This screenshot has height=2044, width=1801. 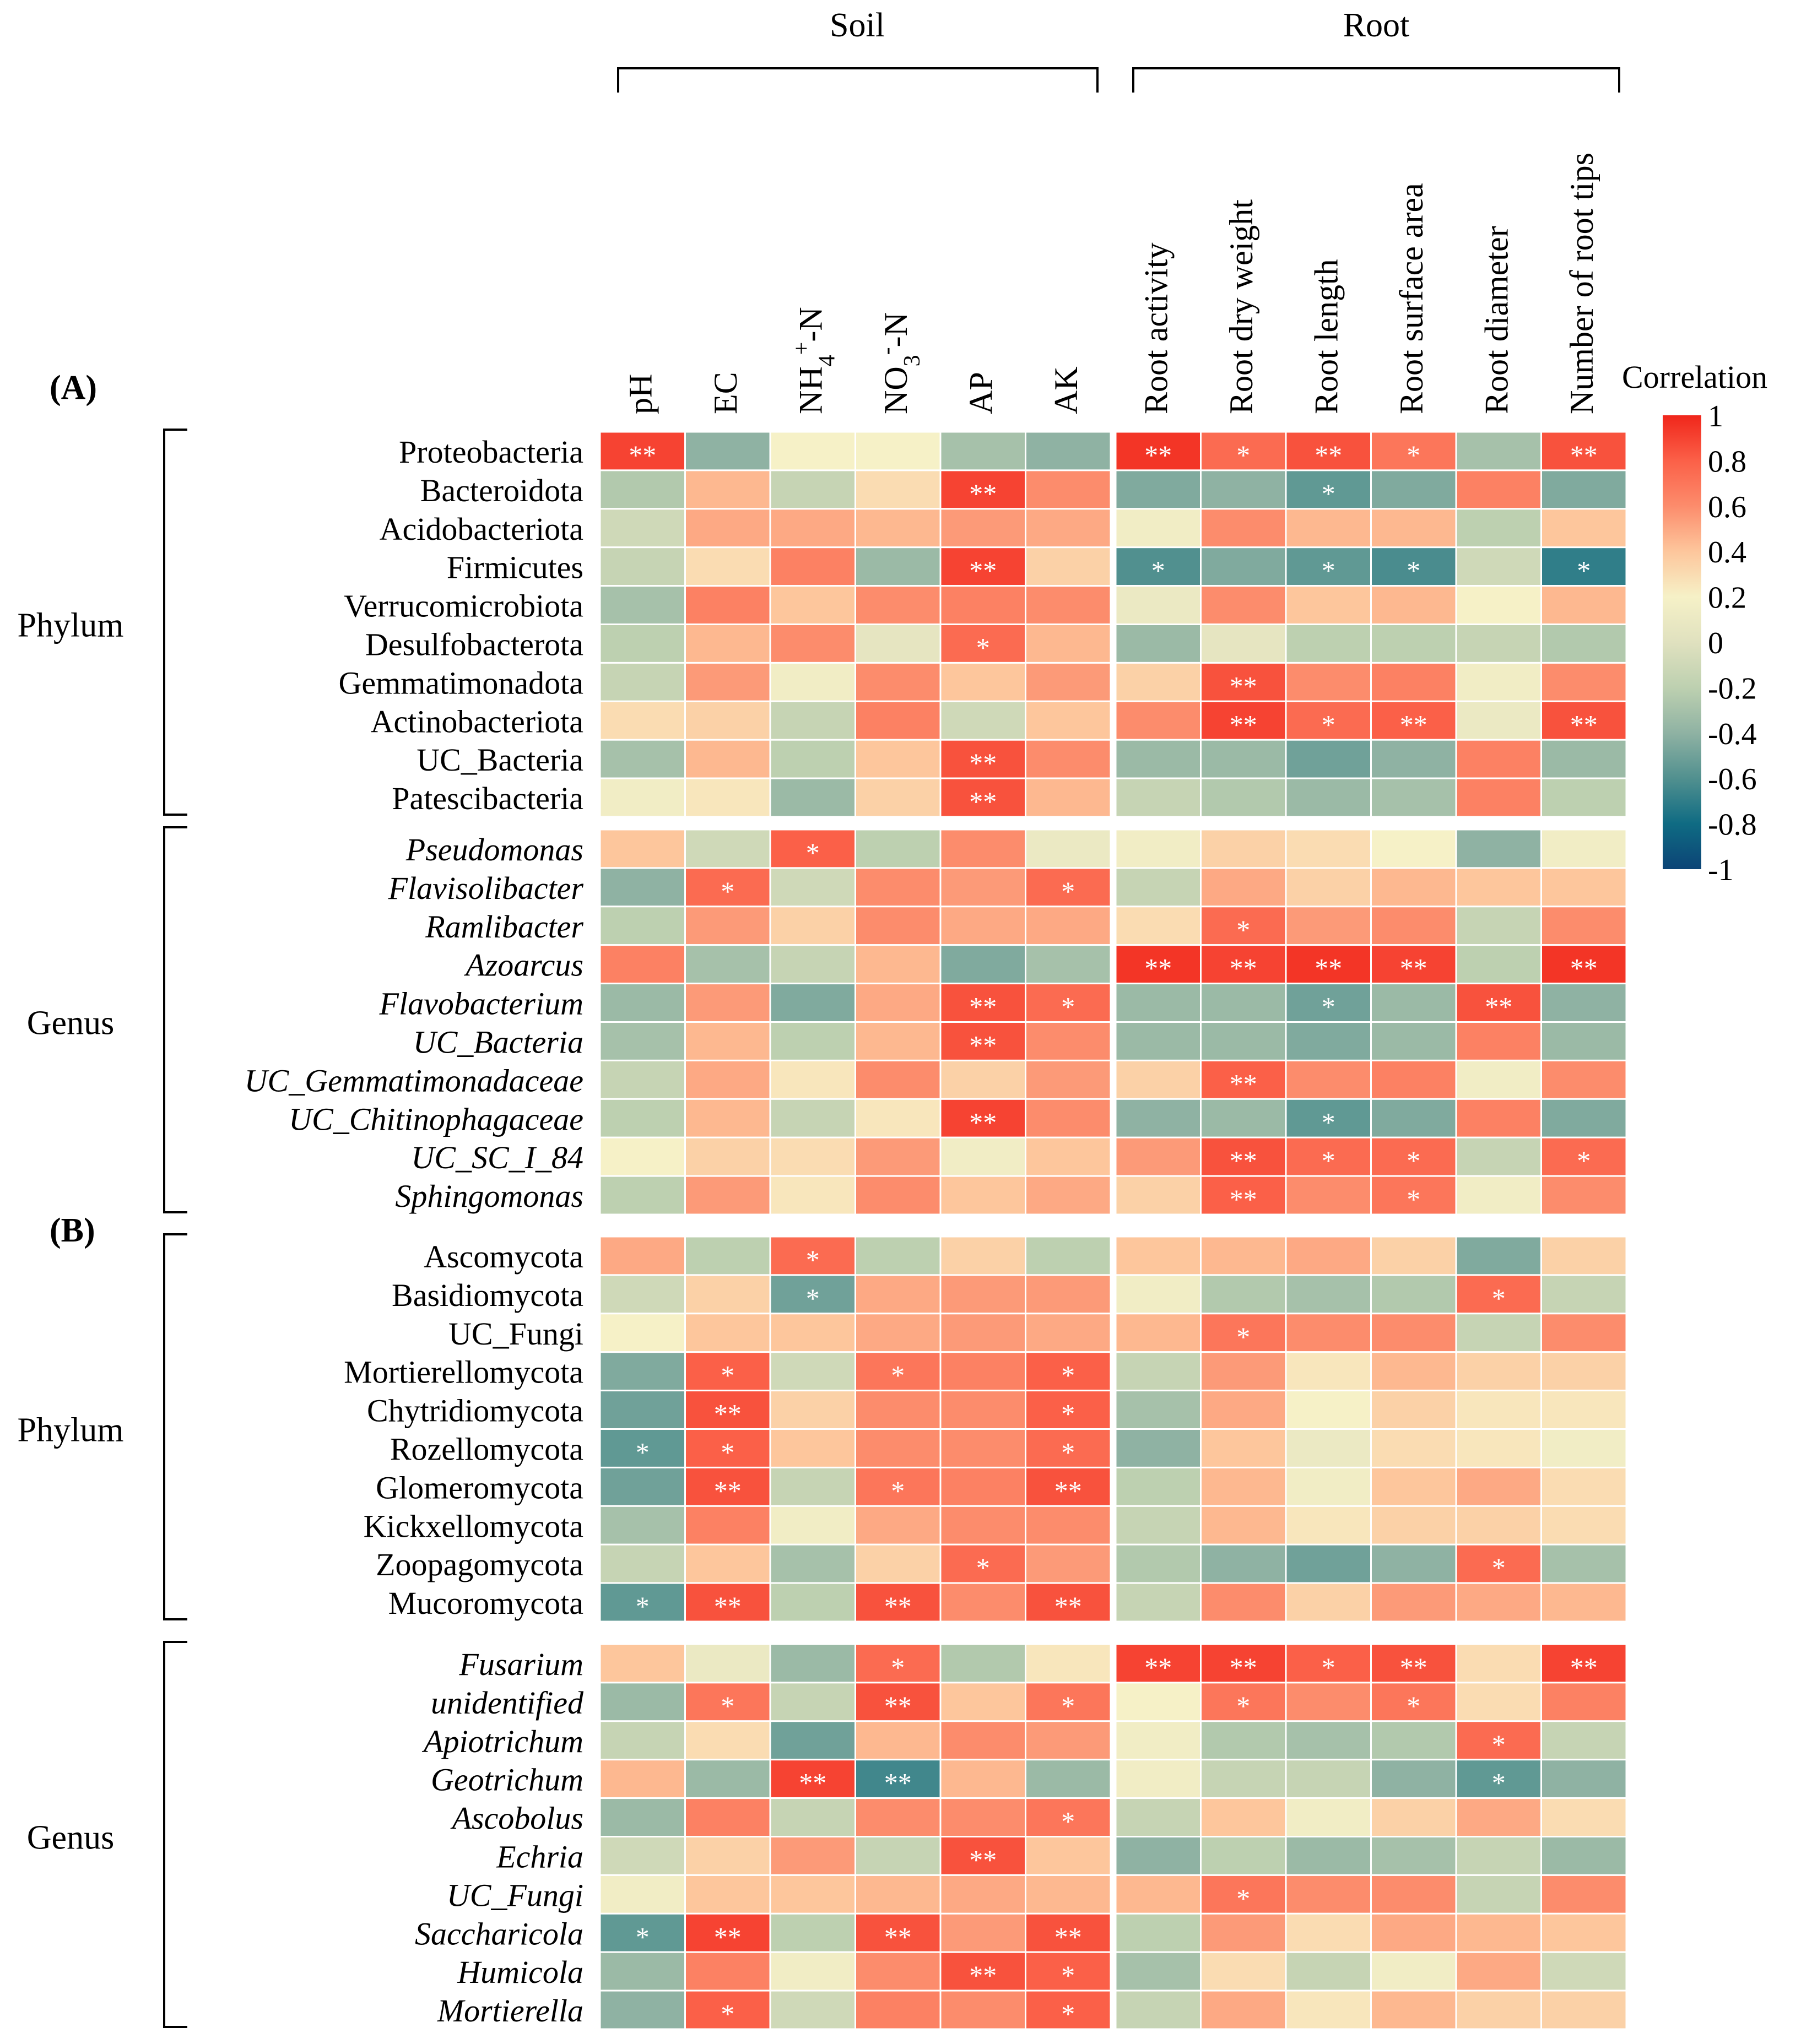 What do you see at coordinates (520, 1664) in the screenshot?
I see `row-label: Fusarium` at bounding box center [520, 1664].